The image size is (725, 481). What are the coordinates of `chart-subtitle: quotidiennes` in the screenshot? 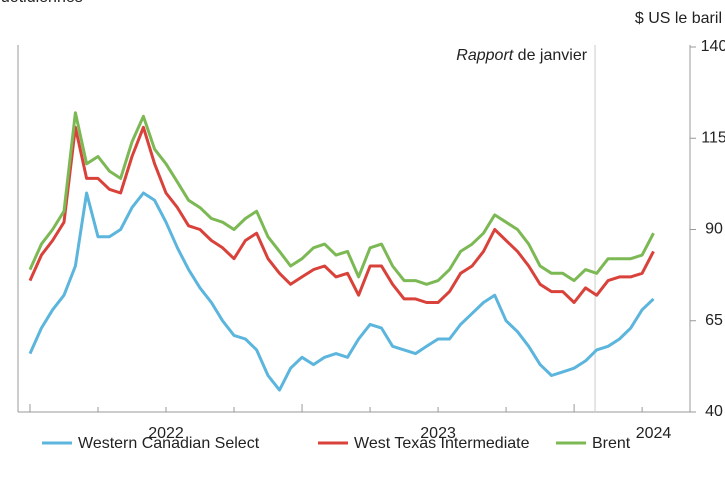 It's located at (41, 3).